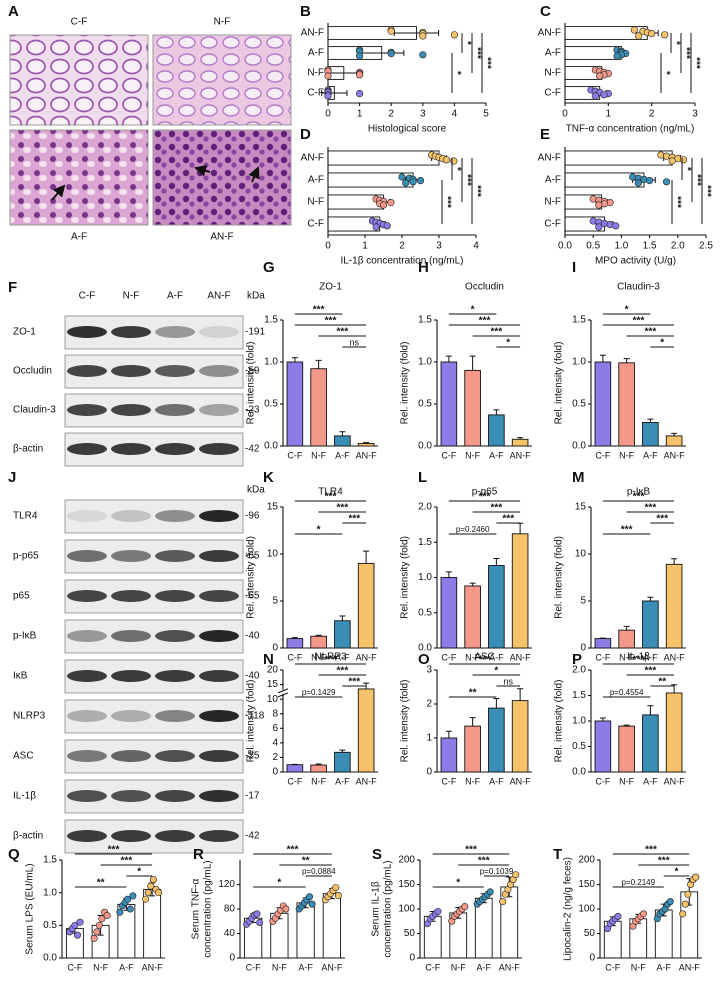 The height and width of the screenshot is (991, 728). Describe the element at coordinates (25, 516) in the screenshot. I see `protein-label: TLR4` at that location.